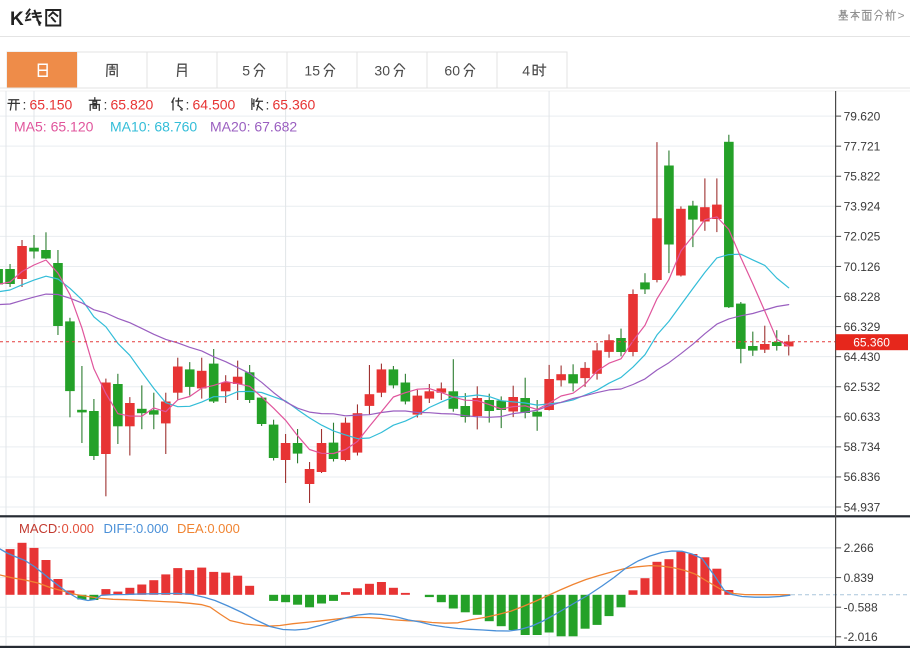  I want to click on svg-text: 2.266, so click(859, 548).